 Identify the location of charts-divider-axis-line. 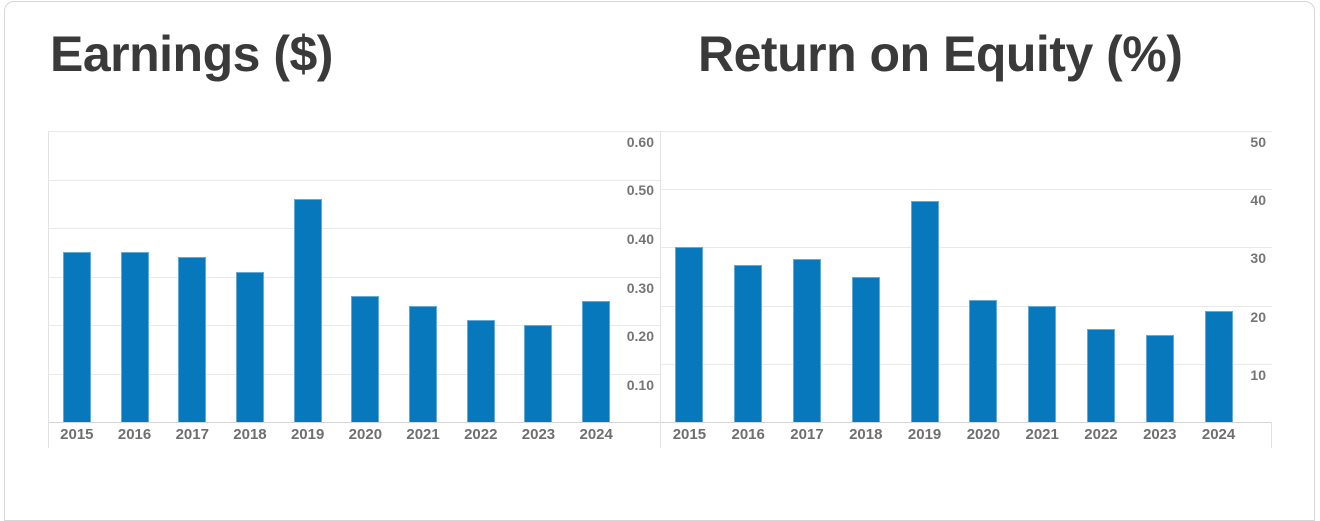
(660, 289).